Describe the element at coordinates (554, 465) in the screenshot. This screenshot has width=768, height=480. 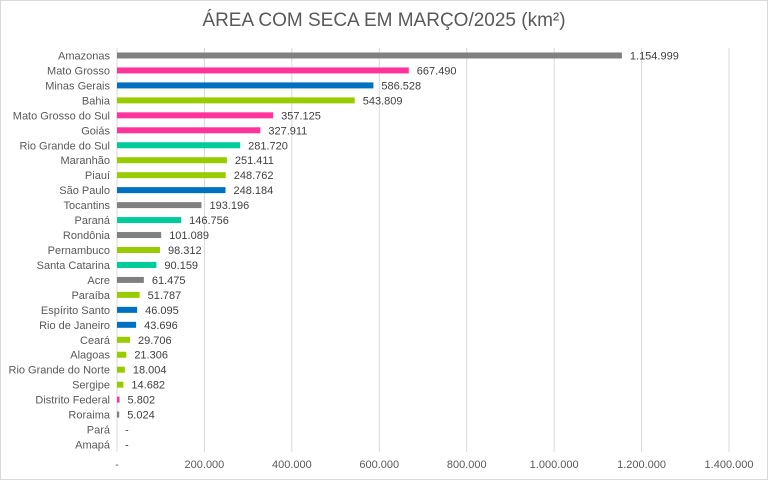
I see `x-tick-label: 1.000.000` at that location.